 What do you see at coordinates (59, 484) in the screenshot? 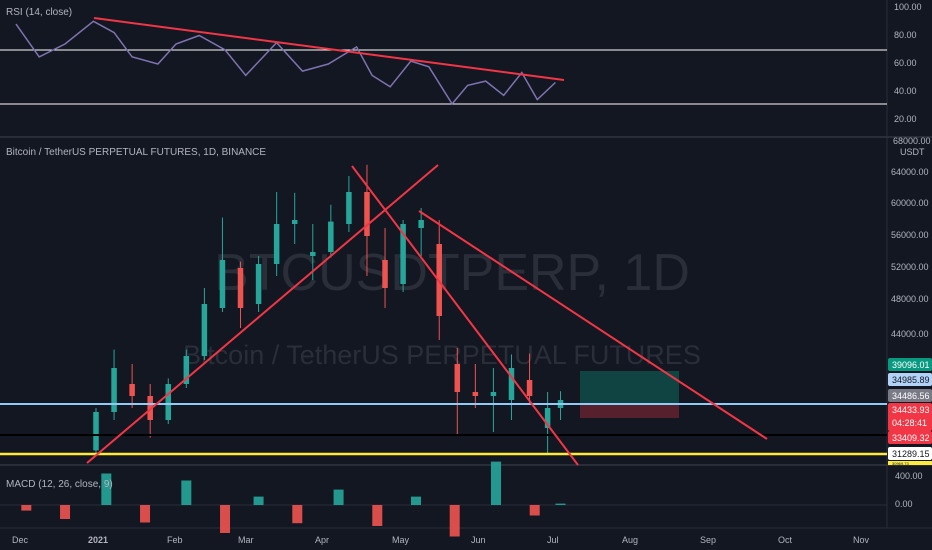
I see `macd-label: MACD (12, 26, close, 9)` at bounding box center [59, 484].